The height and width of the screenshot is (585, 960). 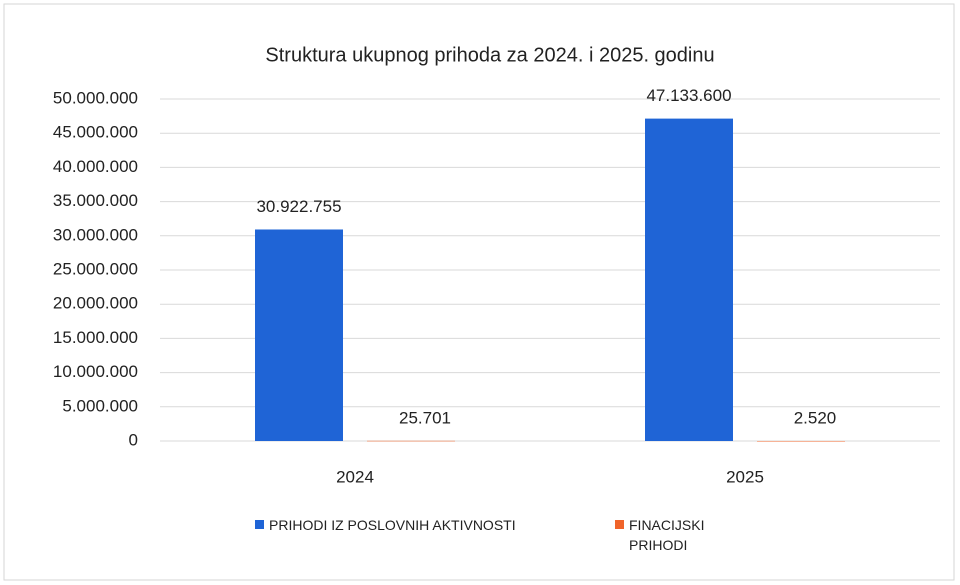 What do you see at coordinates (425, 417) in the screenshot?
I see `value-label: 25.701` at bounding box center [425, 417].